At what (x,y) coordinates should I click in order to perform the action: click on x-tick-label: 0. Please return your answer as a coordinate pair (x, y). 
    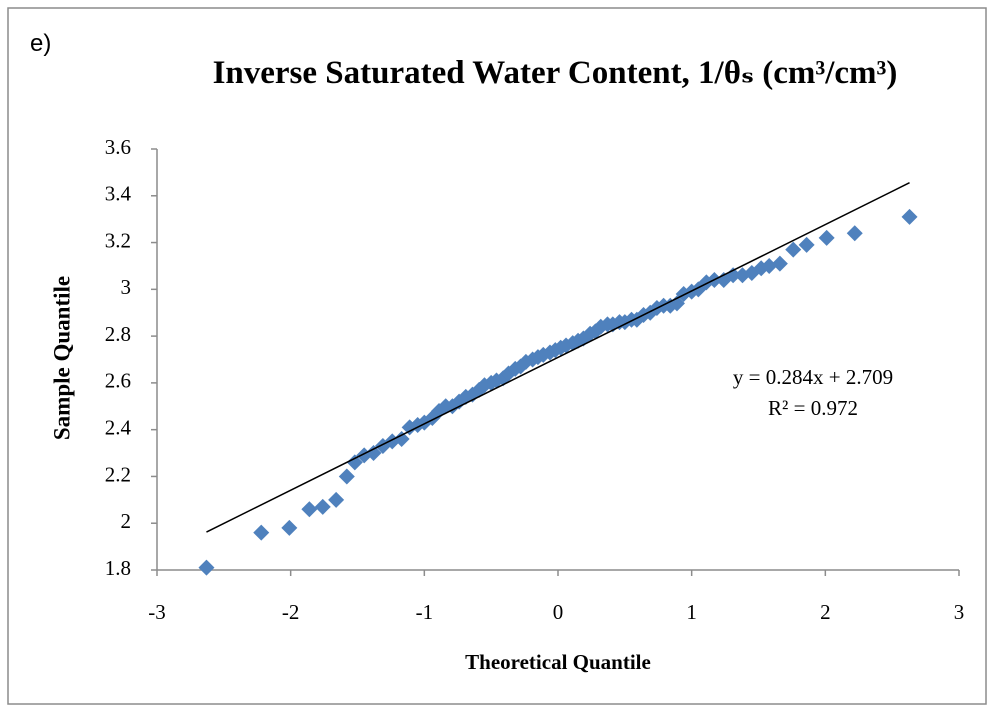
    Looking at the image, I should click on (558, 612).